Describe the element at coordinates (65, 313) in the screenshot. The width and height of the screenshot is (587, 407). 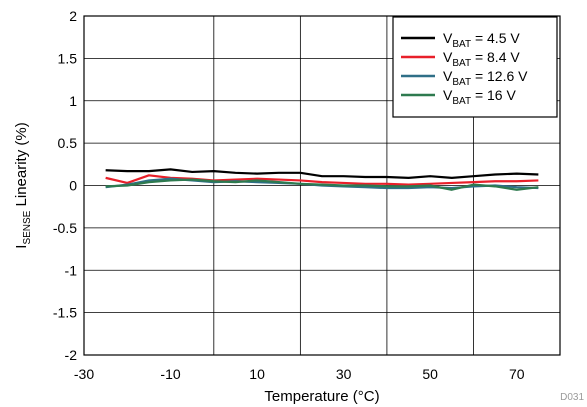
I see `y-tick-label: -1.5` at that location.